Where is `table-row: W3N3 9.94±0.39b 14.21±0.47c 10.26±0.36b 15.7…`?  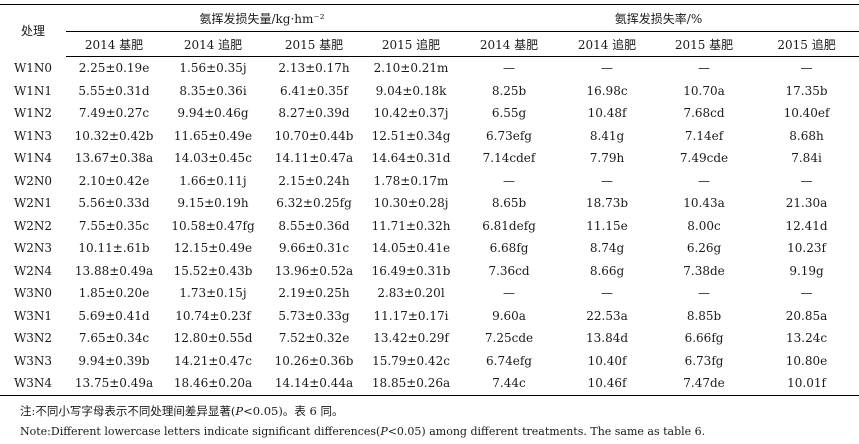
table-row: W3N3 9.94±0.39b 14.21±0.47c 10.26±0.36b 15.7… is located at coordinates (429, 361).